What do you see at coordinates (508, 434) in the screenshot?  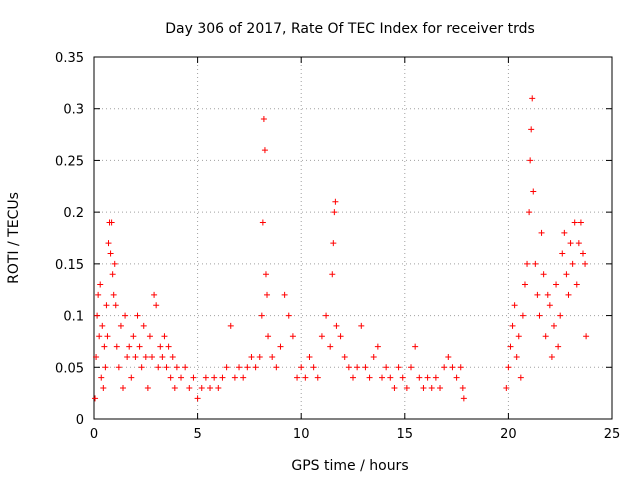 I see `x-tick-label: 20` at bounding box center [508, 434].